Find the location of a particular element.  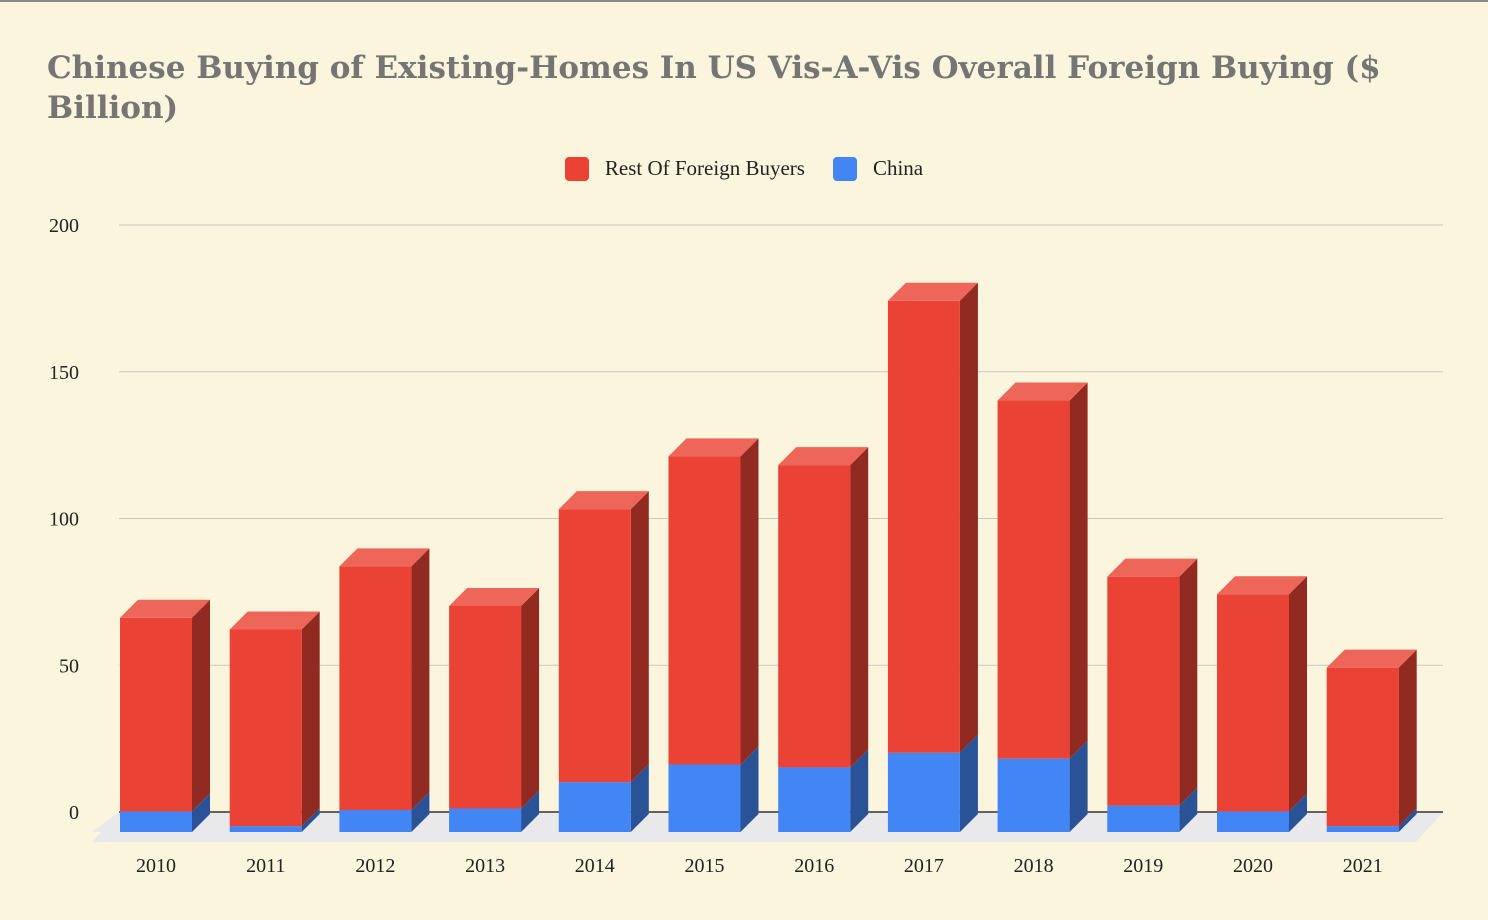

bar-side-china-2014 is located at coordinates (639, 798).